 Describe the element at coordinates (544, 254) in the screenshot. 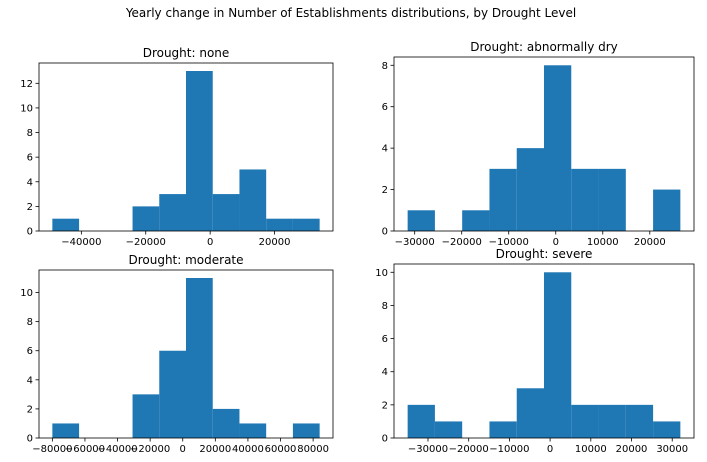

I see `subplot-title: Drought: severe` at that location.